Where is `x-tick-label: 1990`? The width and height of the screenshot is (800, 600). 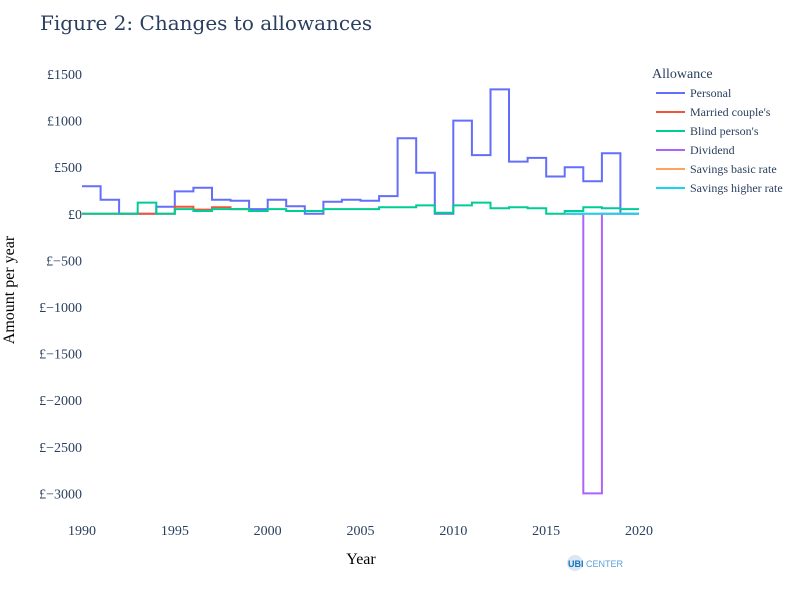
x-tick-label: 1990 is located at coordinates (82, 531).